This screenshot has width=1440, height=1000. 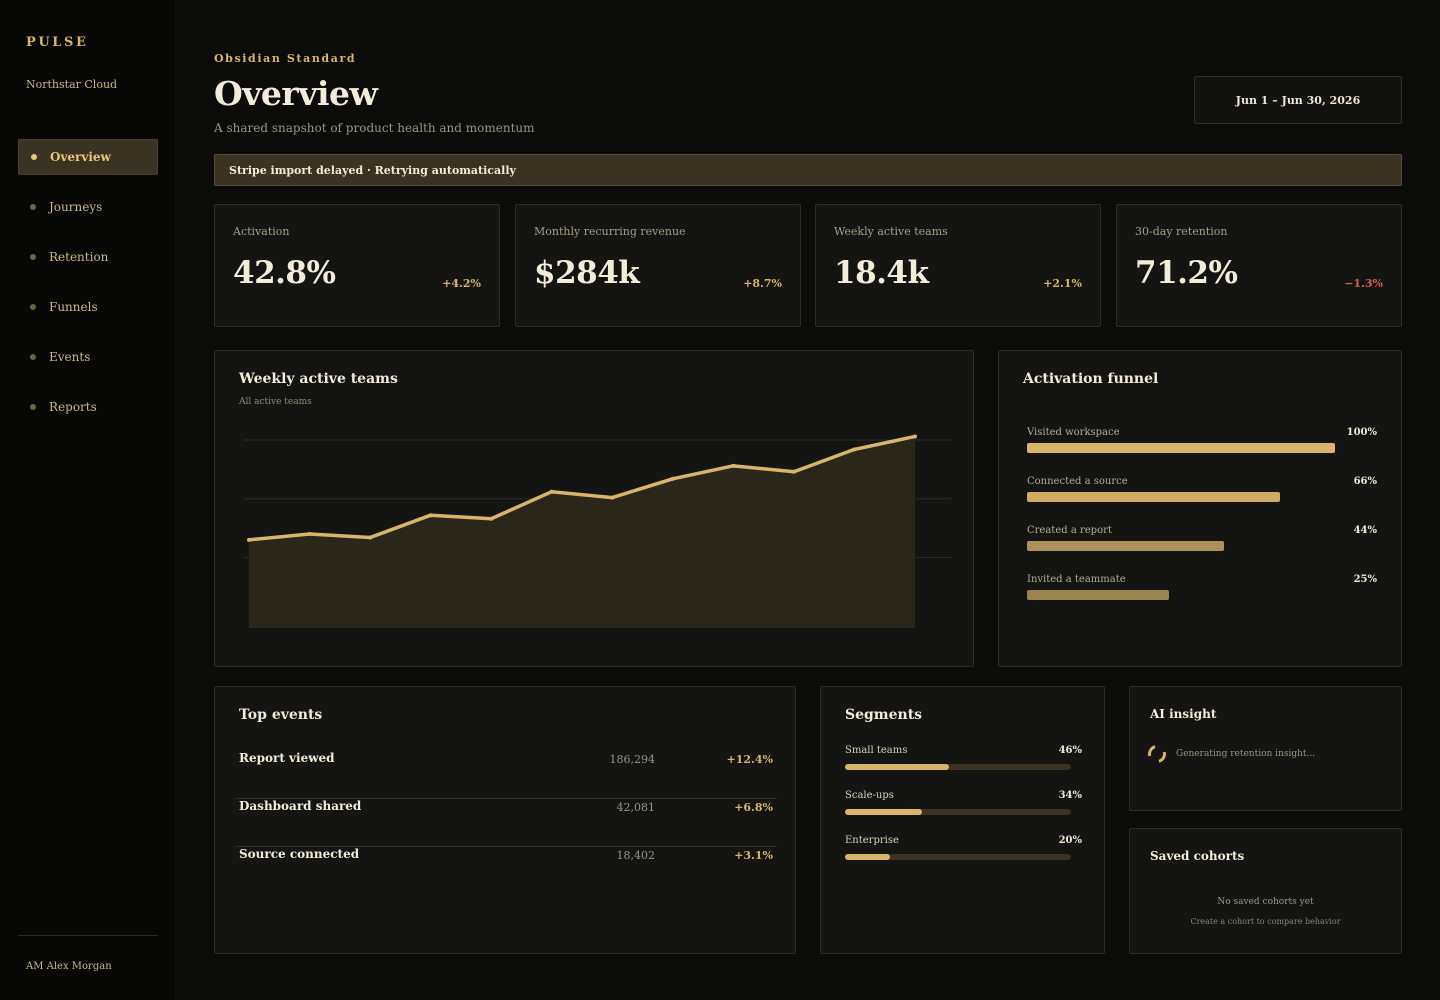 What do you see at coordinates (1069, 530) in the screenshot?
I see `funnel-step-label: Created a report` at bounding box center [1069, 530].